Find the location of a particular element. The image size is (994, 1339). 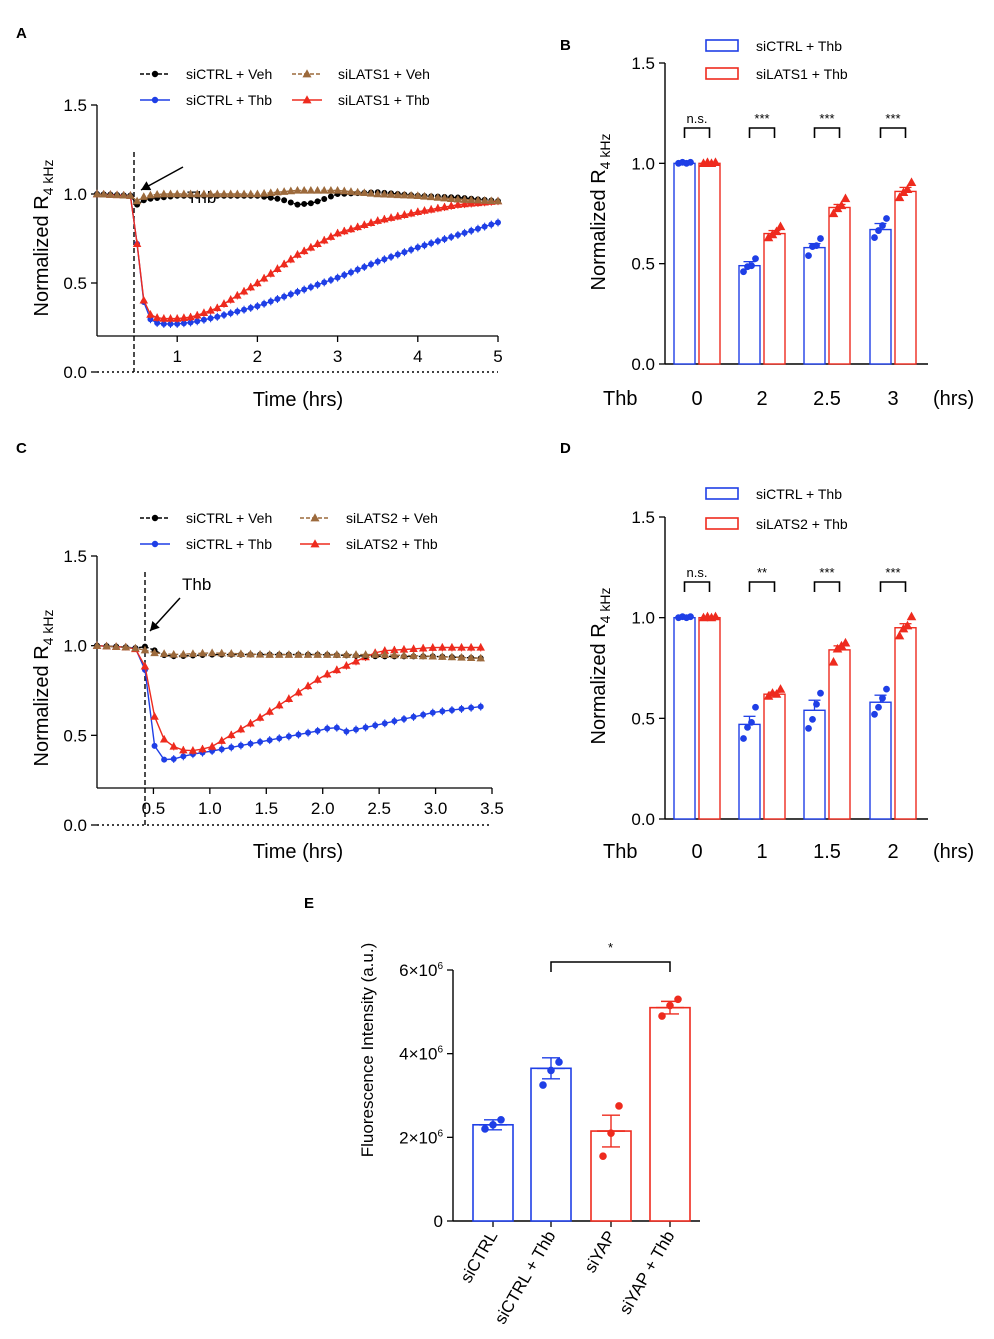

significance-label: n.s. is located at coordinates (697, 118).